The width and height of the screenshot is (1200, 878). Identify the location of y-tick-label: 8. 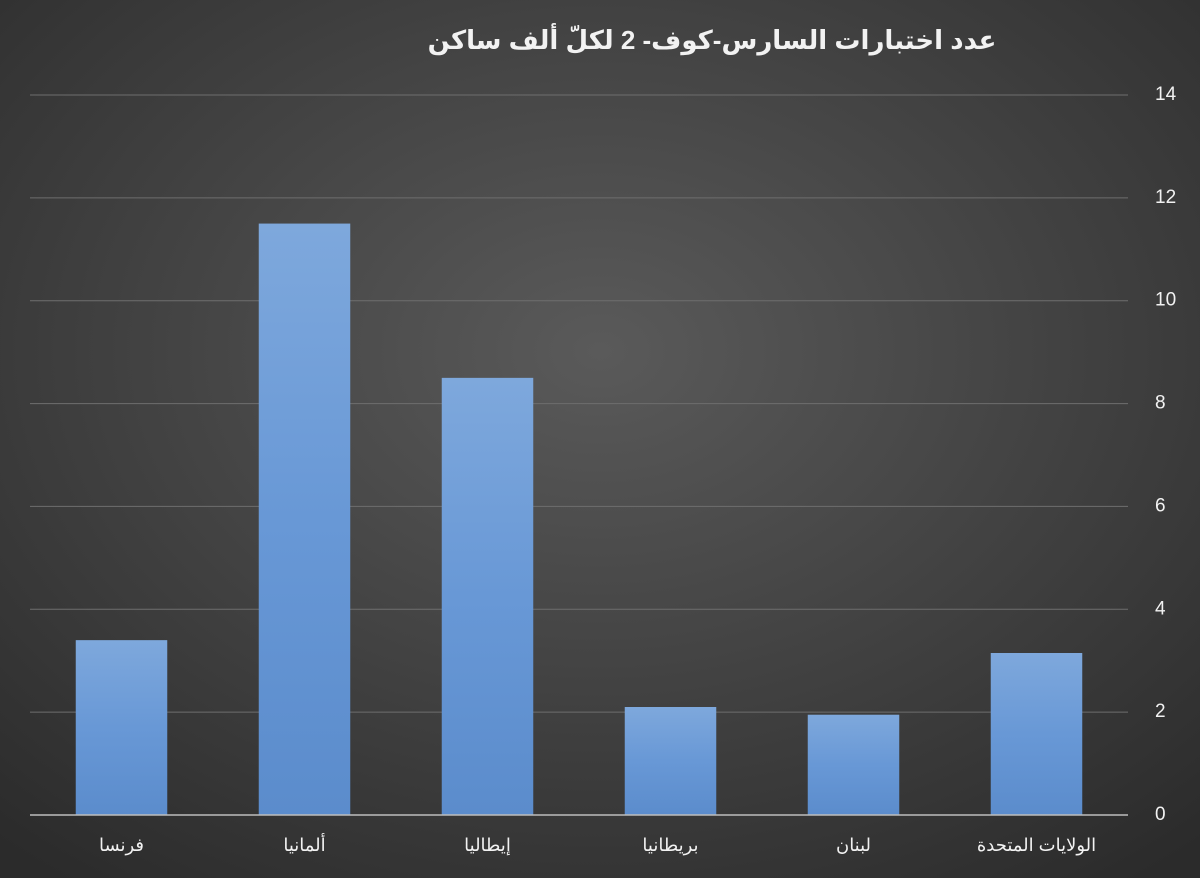
(1160, 403).